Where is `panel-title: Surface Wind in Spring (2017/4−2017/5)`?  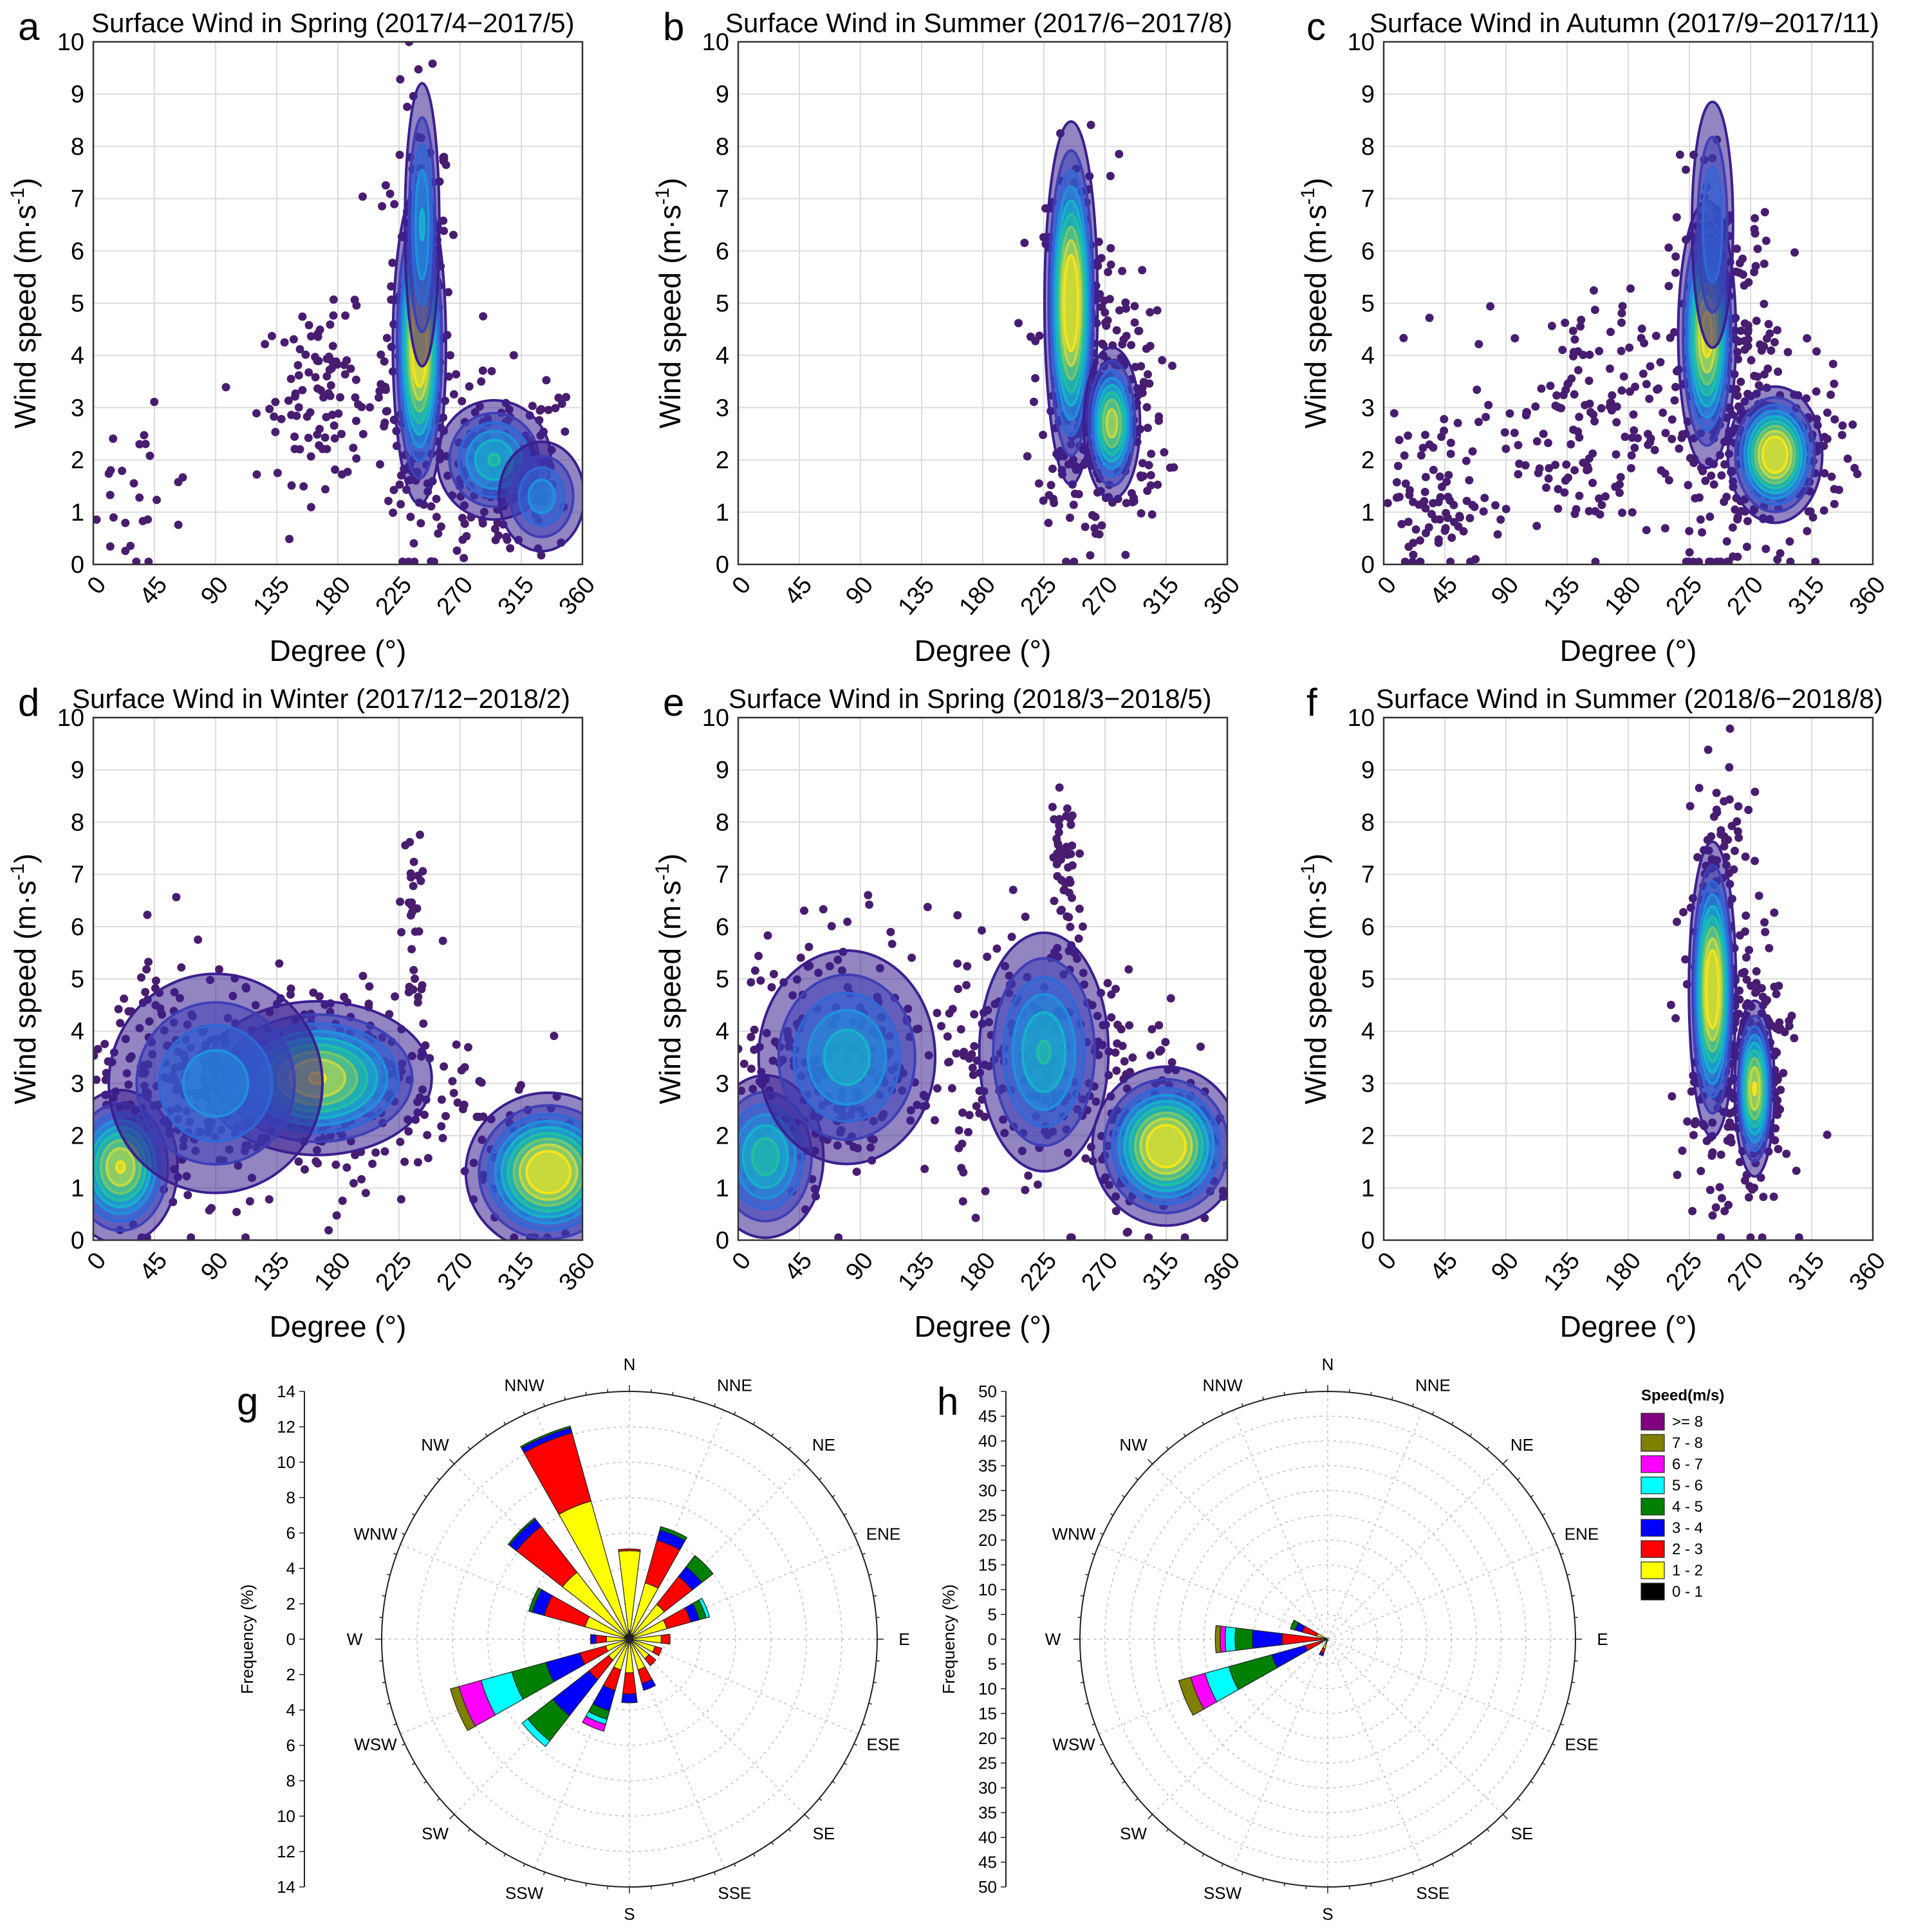 panel-title: Surface Wind in Spring (2017/4−2017/5) is located at coordinates (333, 23).